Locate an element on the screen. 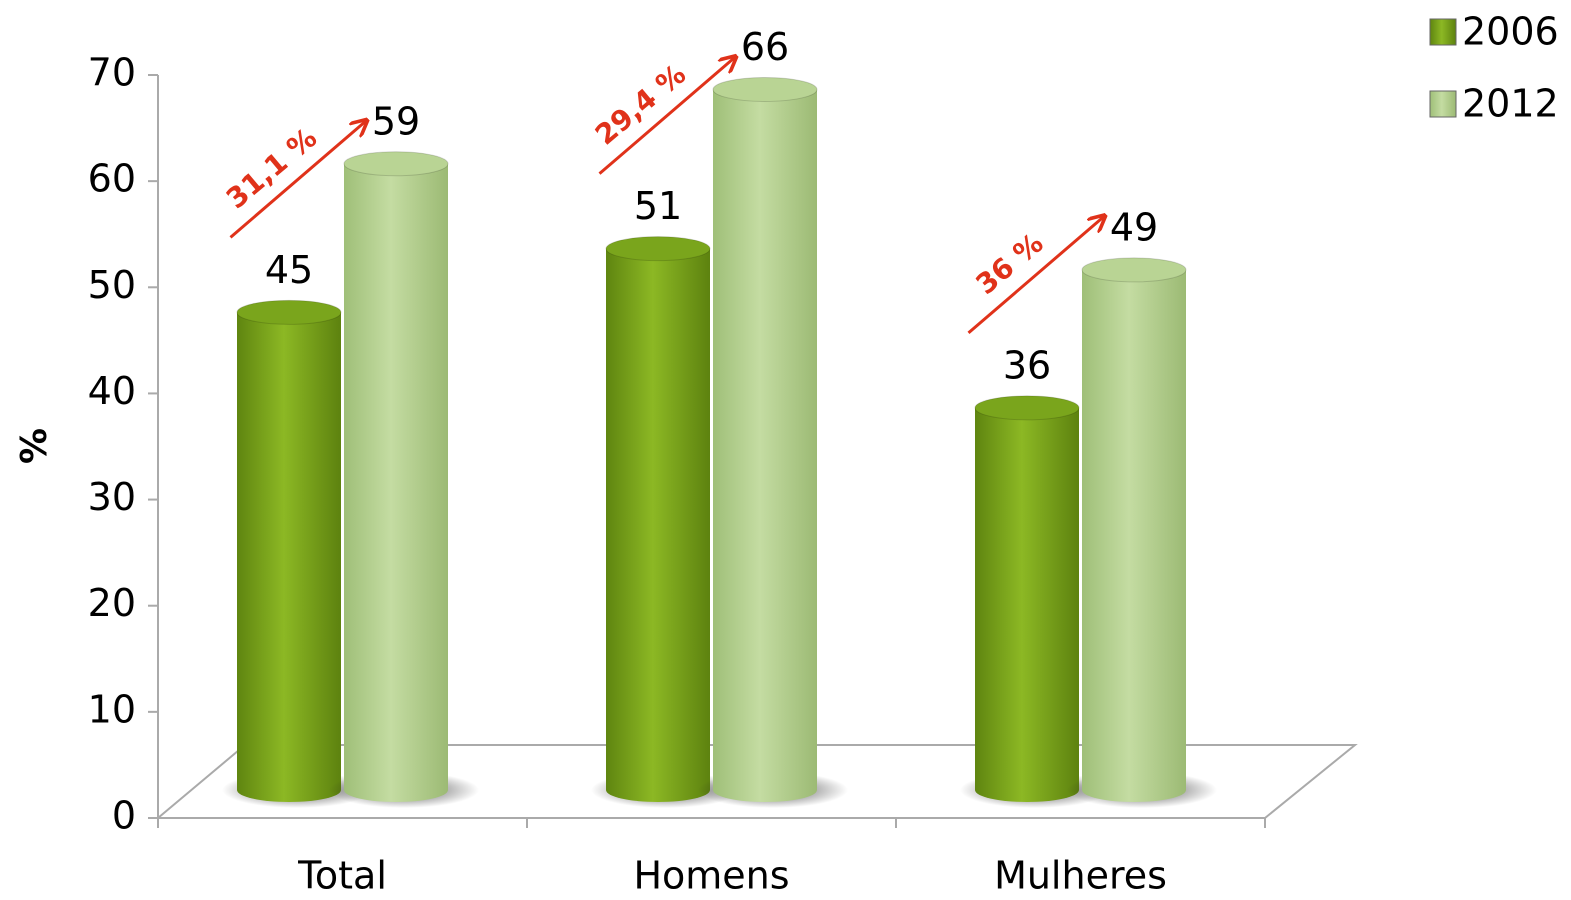 This screenshot has width=1571, height=900. value-label: 51 is located at coordinates (658, 206).